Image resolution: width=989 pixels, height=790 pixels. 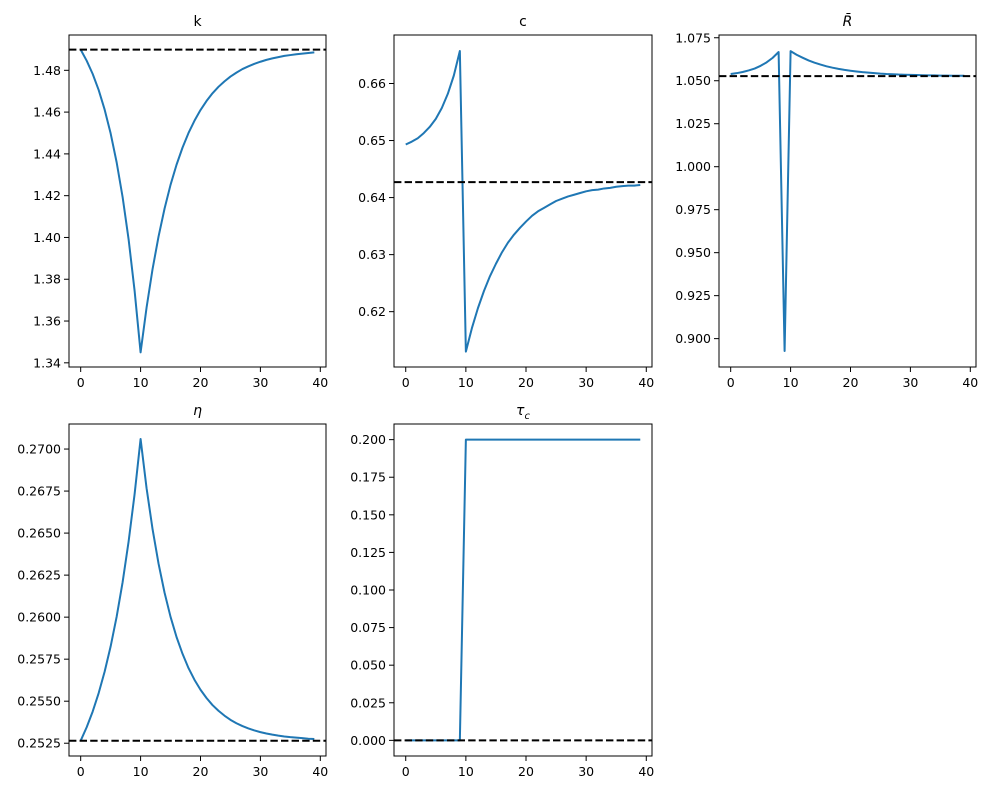 I want to click on y-tick-label: 0.62, so click(x=372, y=311).